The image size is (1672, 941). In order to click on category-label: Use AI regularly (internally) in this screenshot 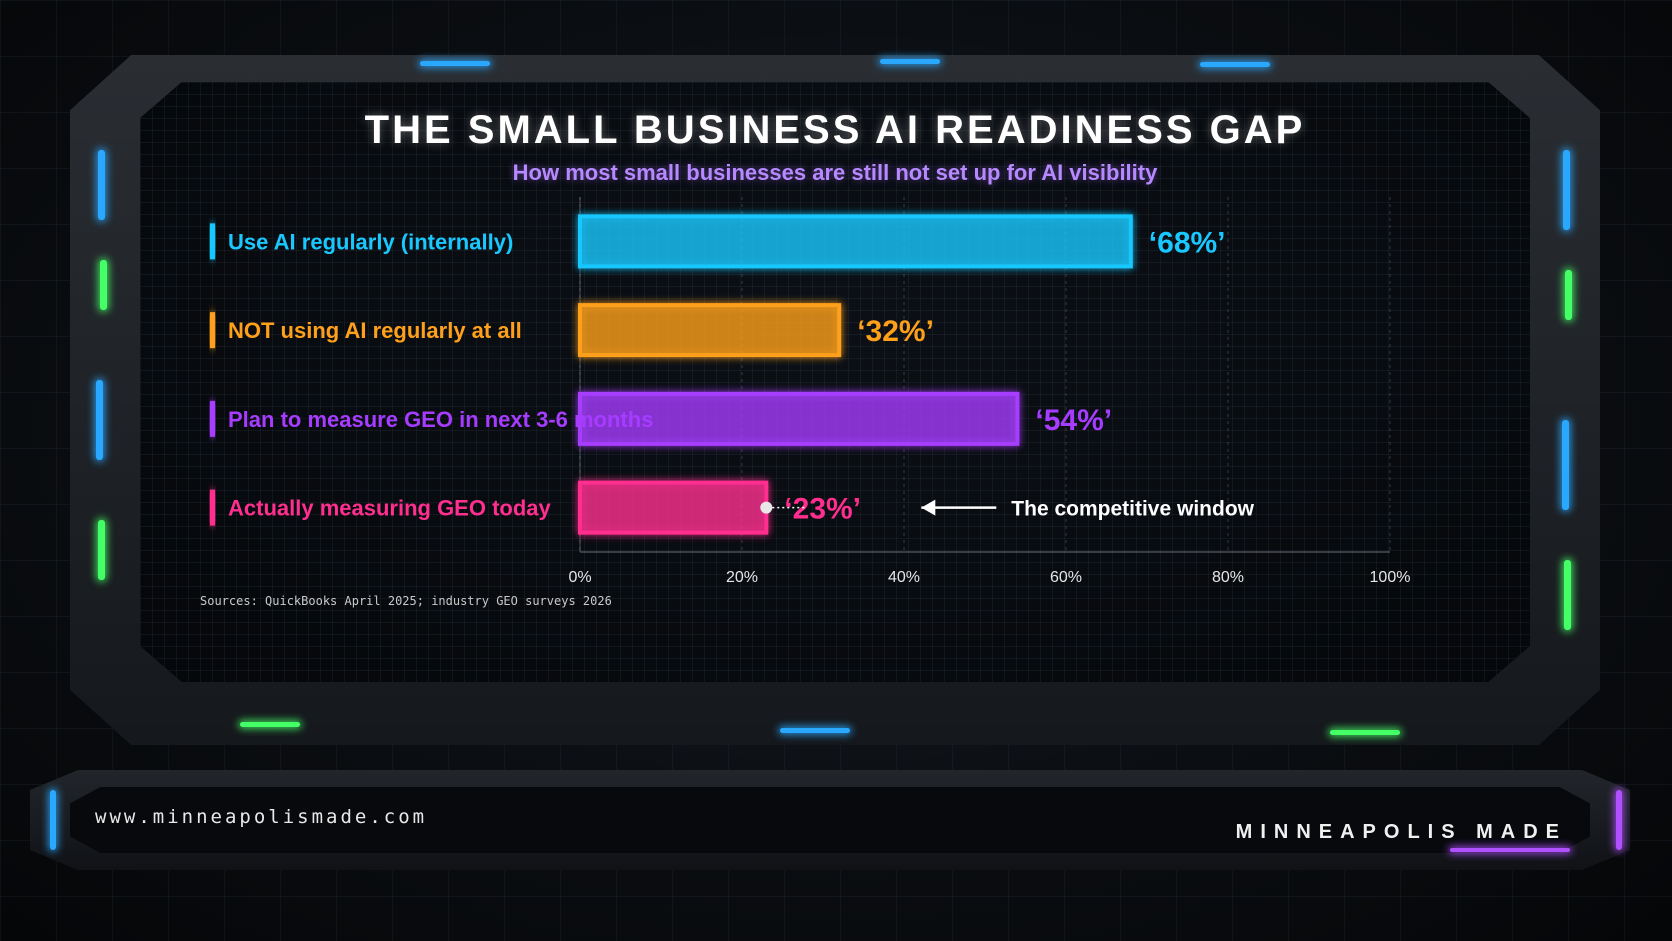, I will do `click(370, 241)`.